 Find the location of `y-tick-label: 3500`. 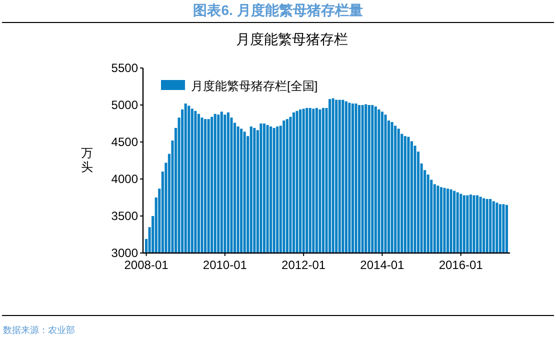

y-tick-label: 3500 is located at coordinates (124, 216).